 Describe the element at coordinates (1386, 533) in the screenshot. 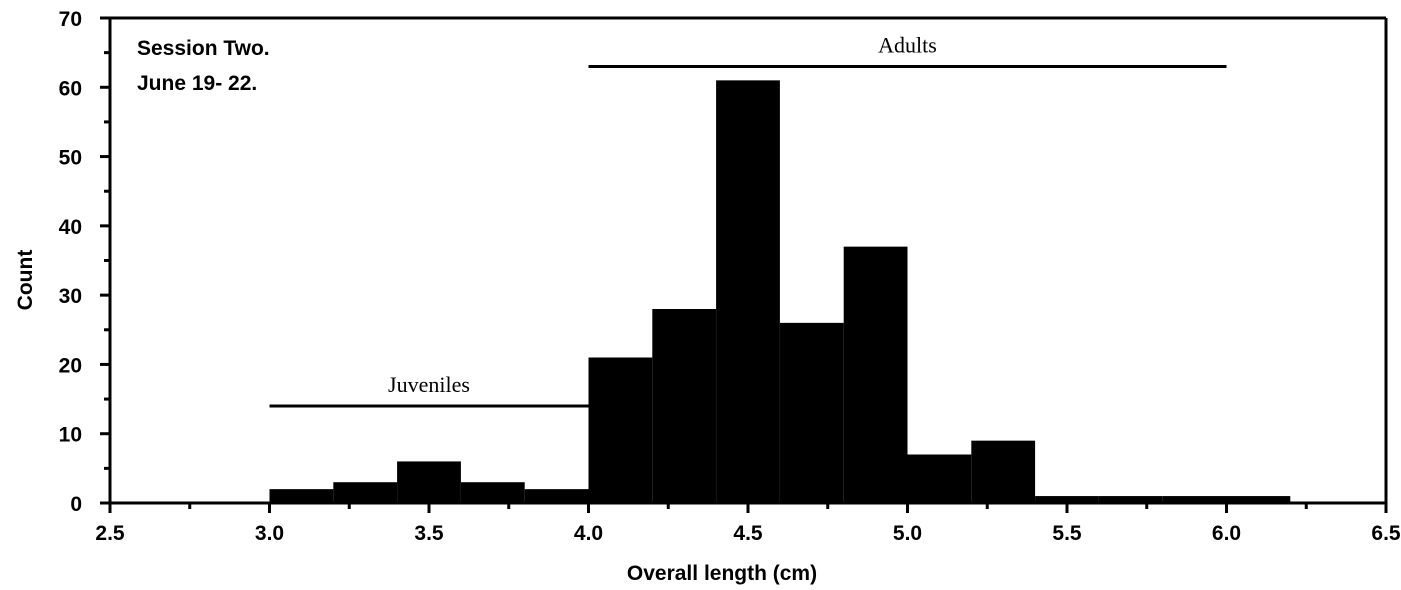

I see `x-tick-label-8: 6.5` at that location.